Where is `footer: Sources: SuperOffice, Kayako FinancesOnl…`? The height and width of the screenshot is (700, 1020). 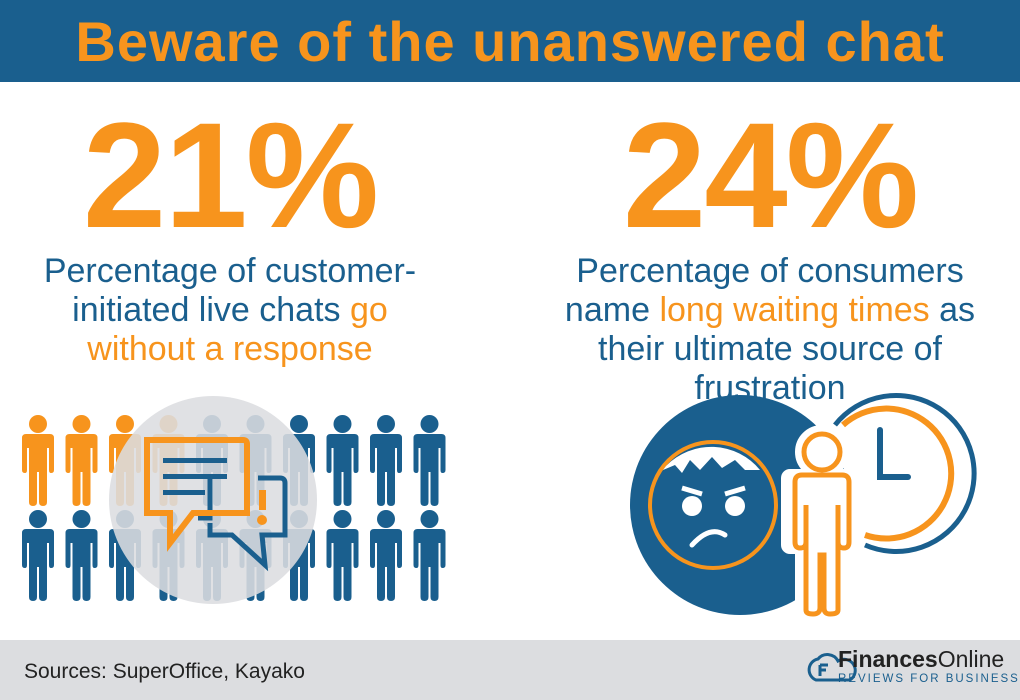 footer: Sources: SuperOffice, Kayako FinancesOnl… is located at coordinates (510, 670).